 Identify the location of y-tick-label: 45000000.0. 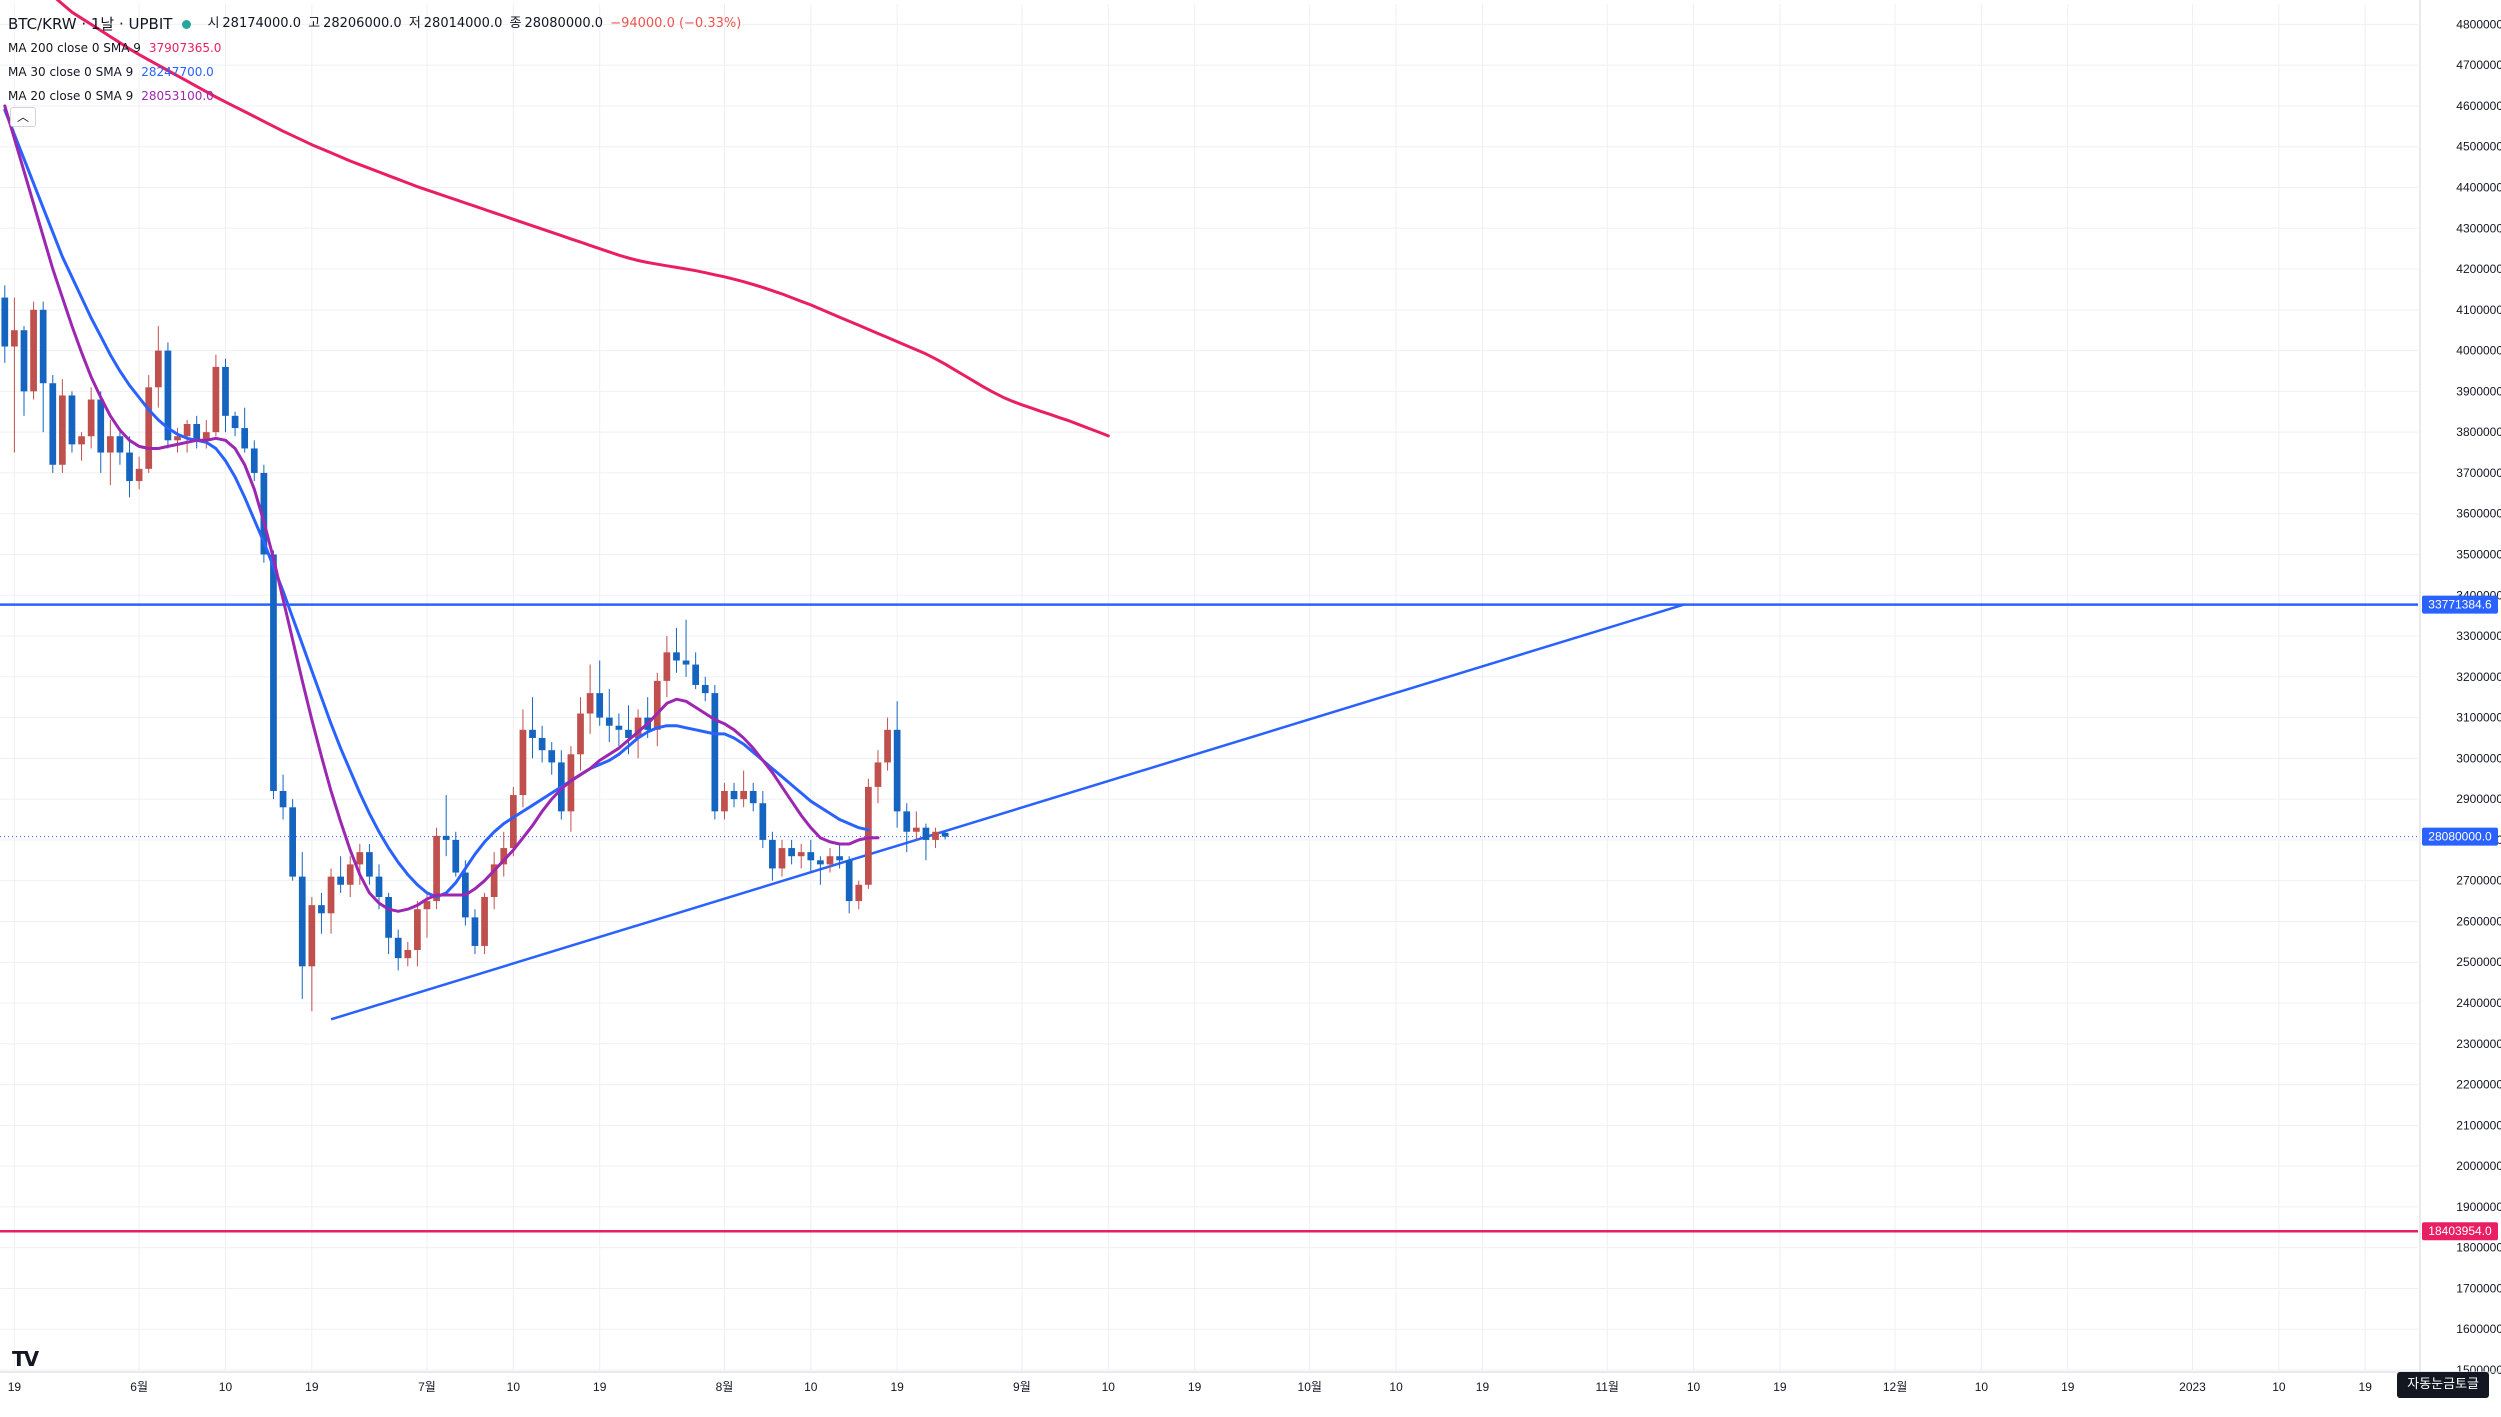
(2478, 147).